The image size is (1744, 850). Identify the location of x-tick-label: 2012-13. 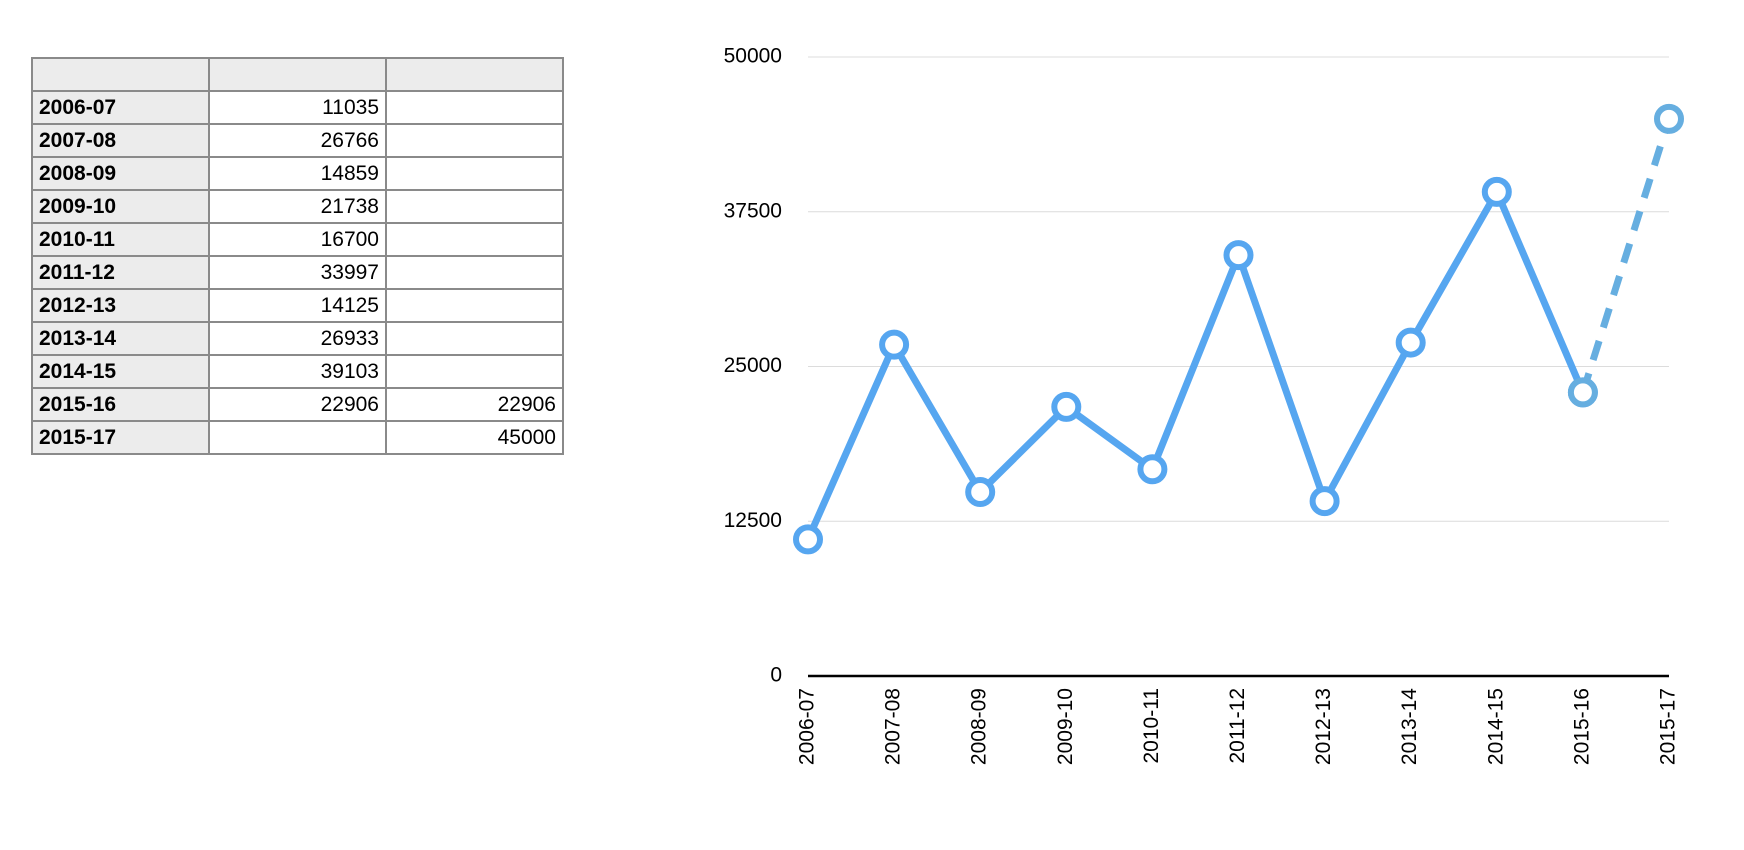
(1323, 726).